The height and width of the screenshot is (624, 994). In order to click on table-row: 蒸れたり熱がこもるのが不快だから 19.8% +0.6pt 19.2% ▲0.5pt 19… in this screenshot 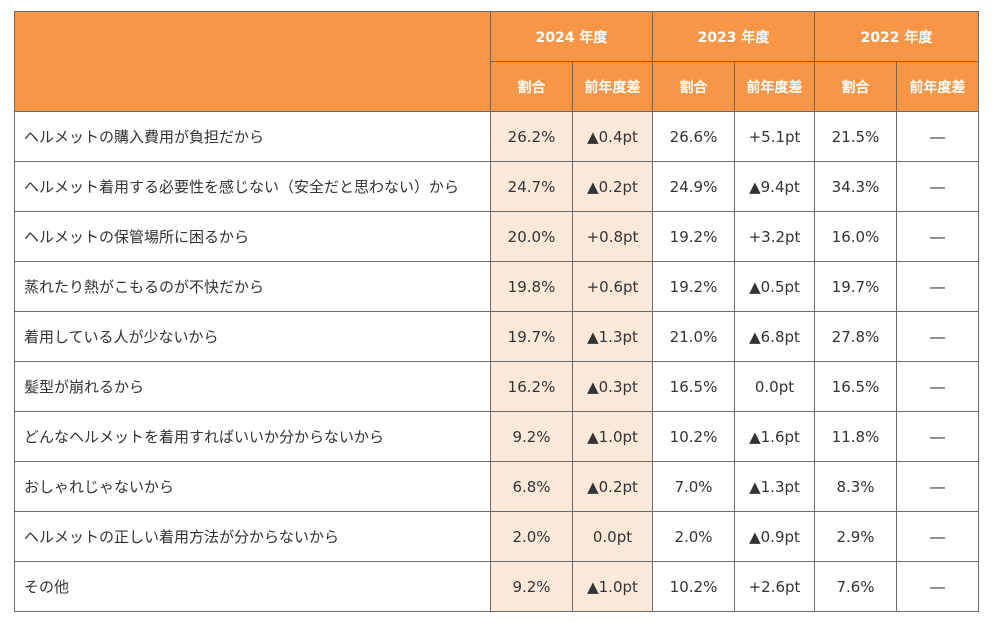, I will do `click(496, 286)`.